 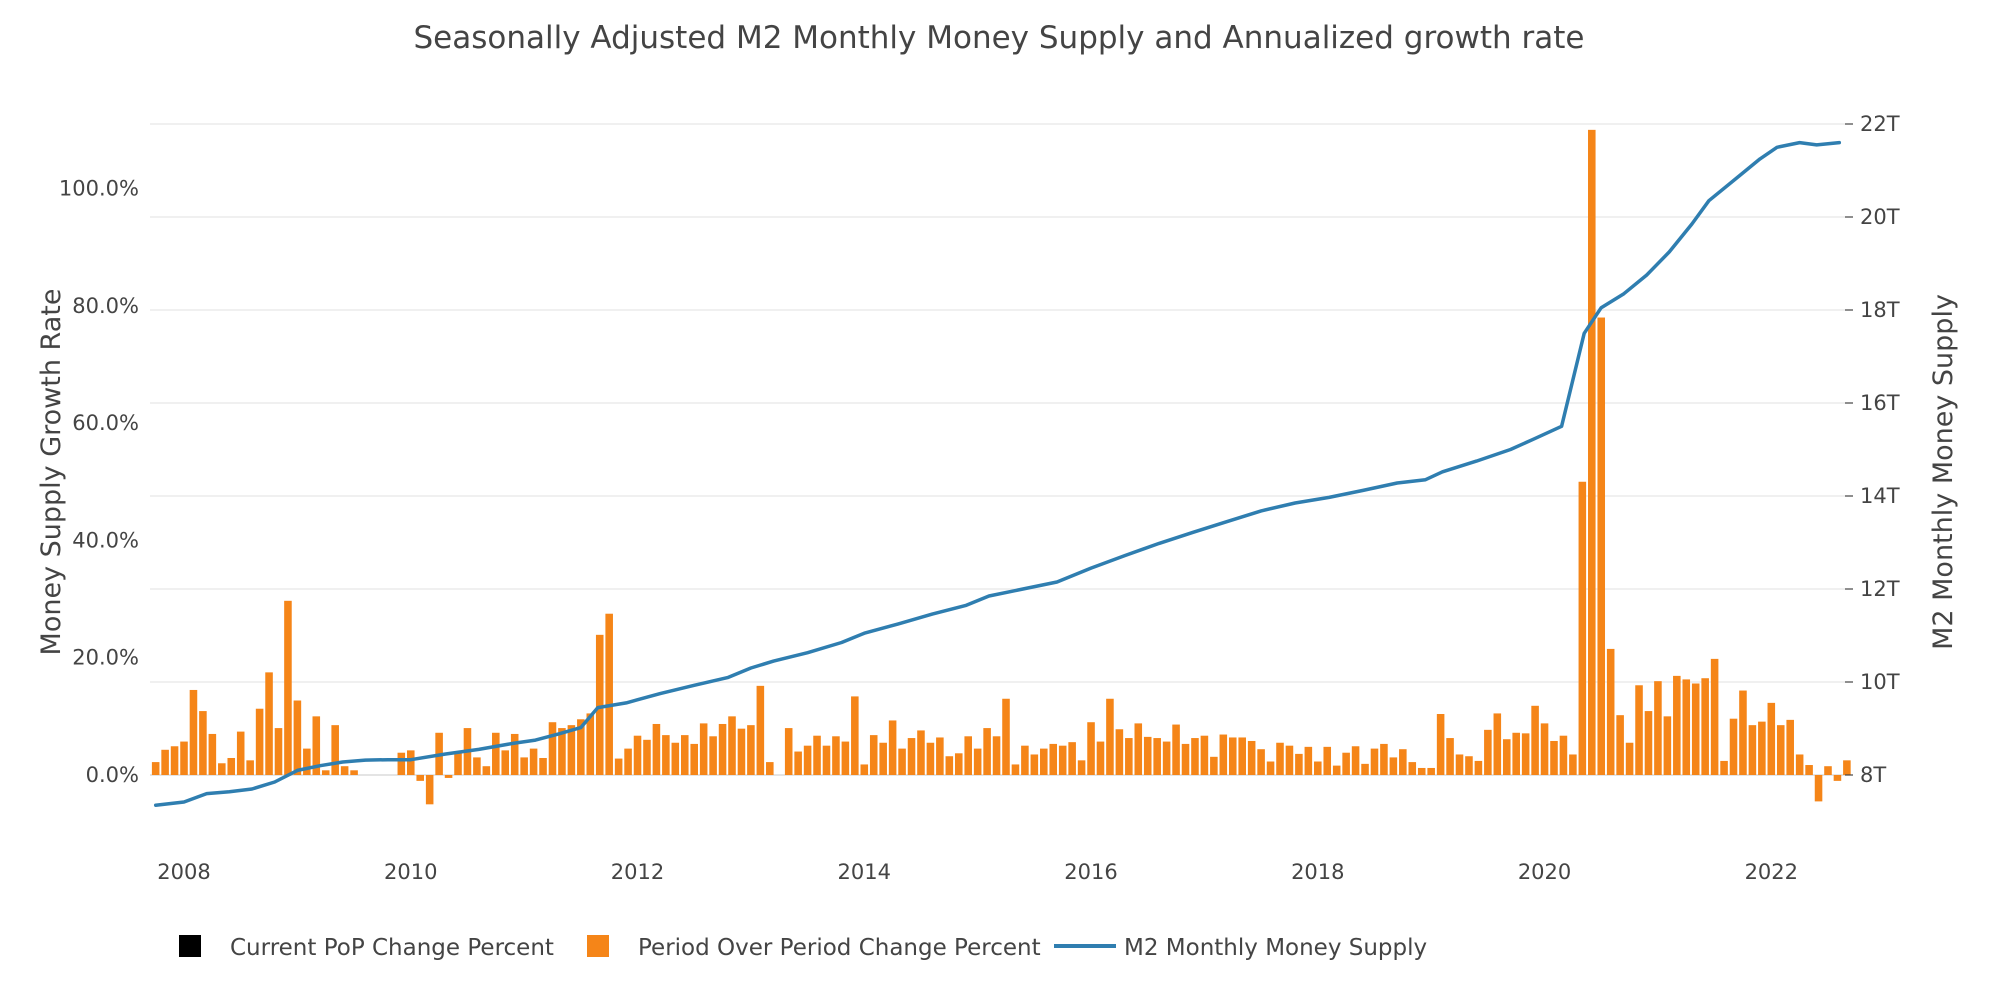 I want to click on y-right-tick-label: 16T, so click(x=1880, y=403).